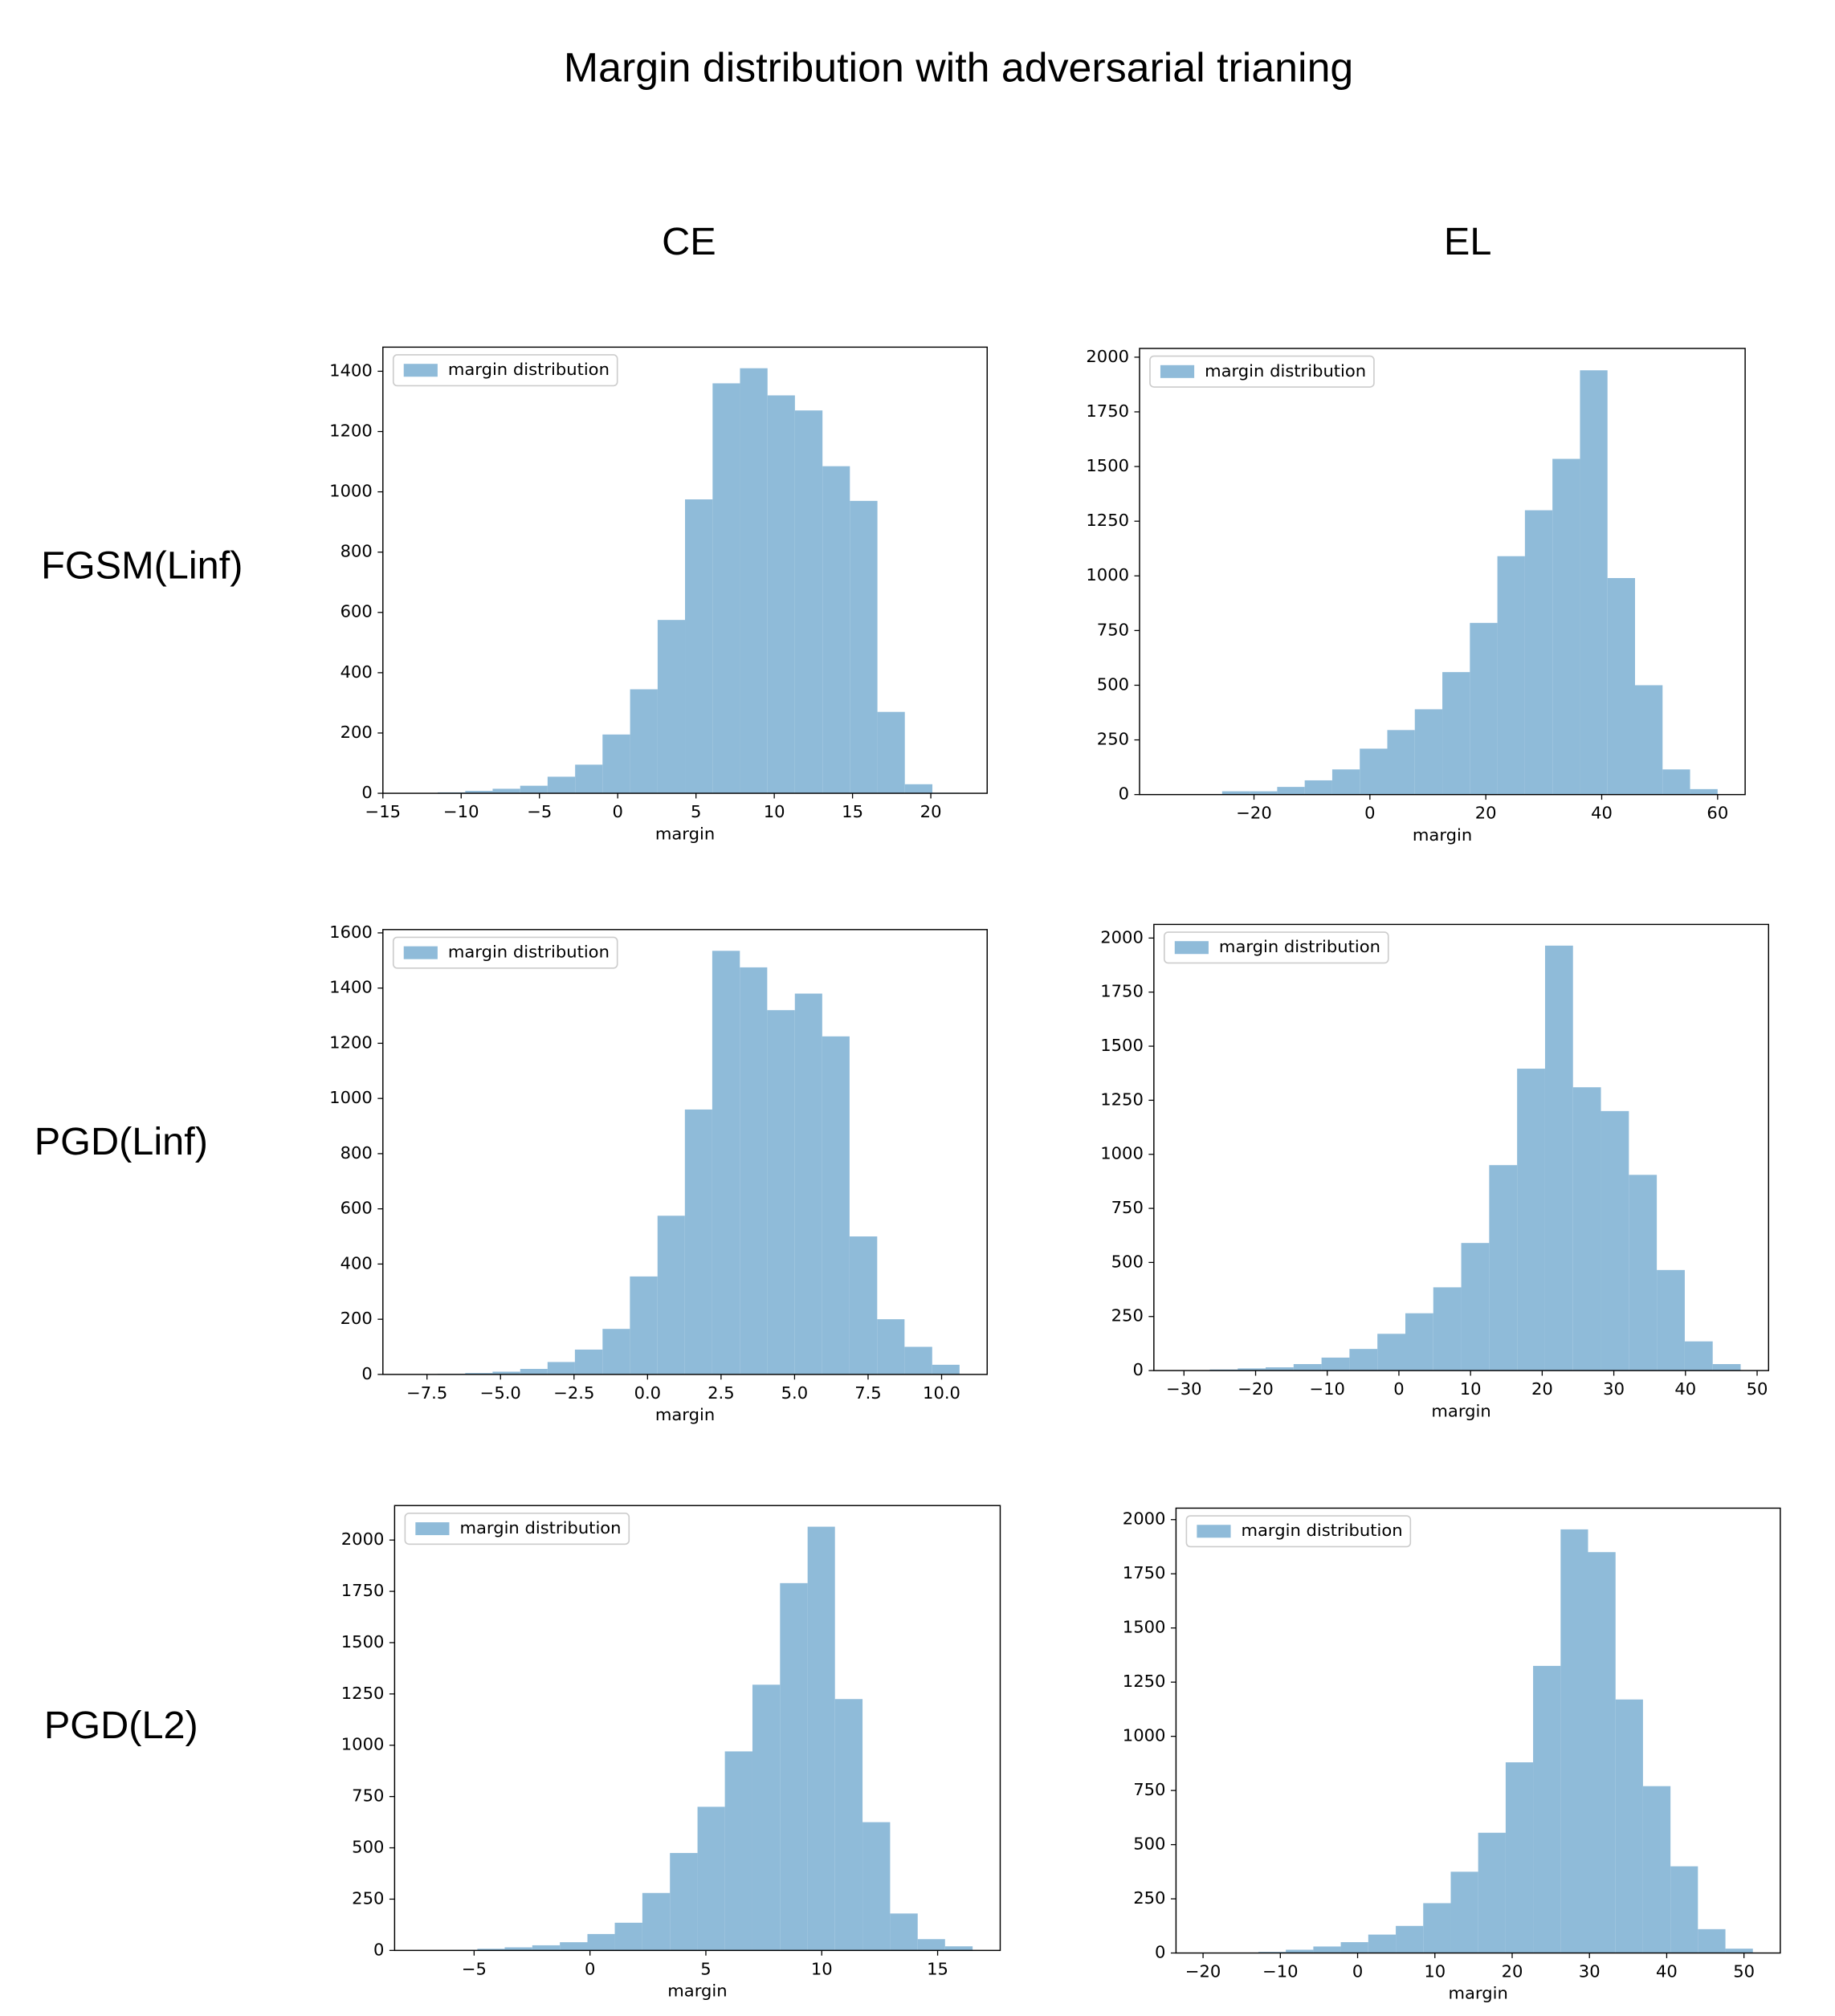 This screenshot has height=2016, width=1835. Describe the element at coordinates (121, 1141) in the screenshot. I see `row-label: PGD(Linf)` at that location.